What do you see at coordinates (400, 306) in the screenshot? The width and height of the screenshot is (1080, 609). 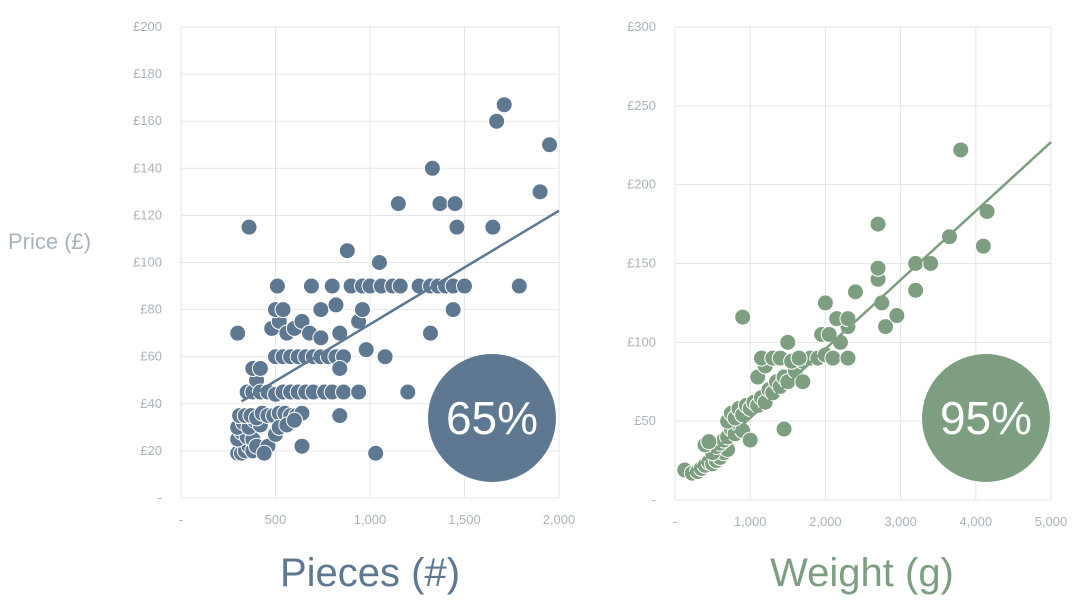 I see `pieces-trendline` at bounding box center [400, 306].